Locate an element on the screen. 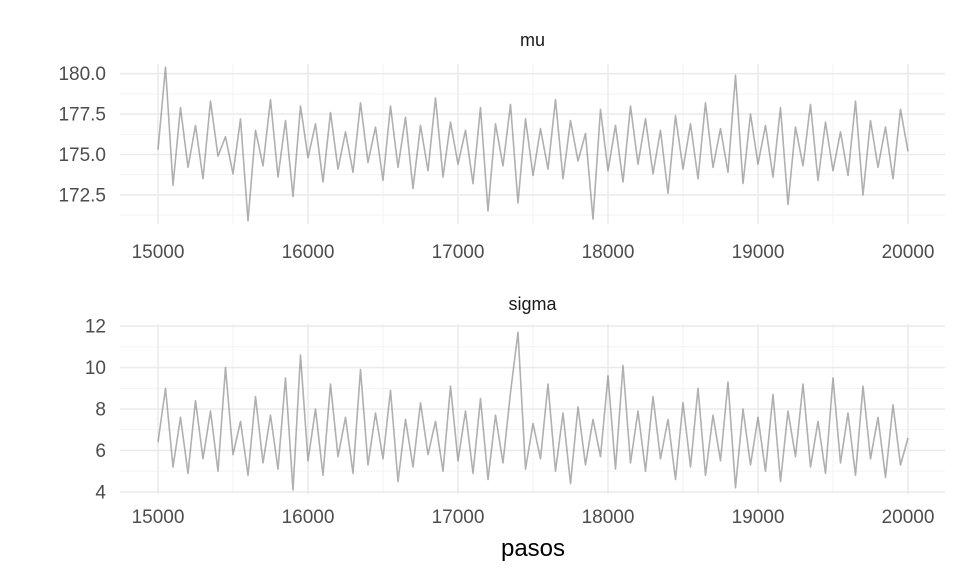  panel-mu-y-tick-label: 177.5 is located at coordinates (82, 115).